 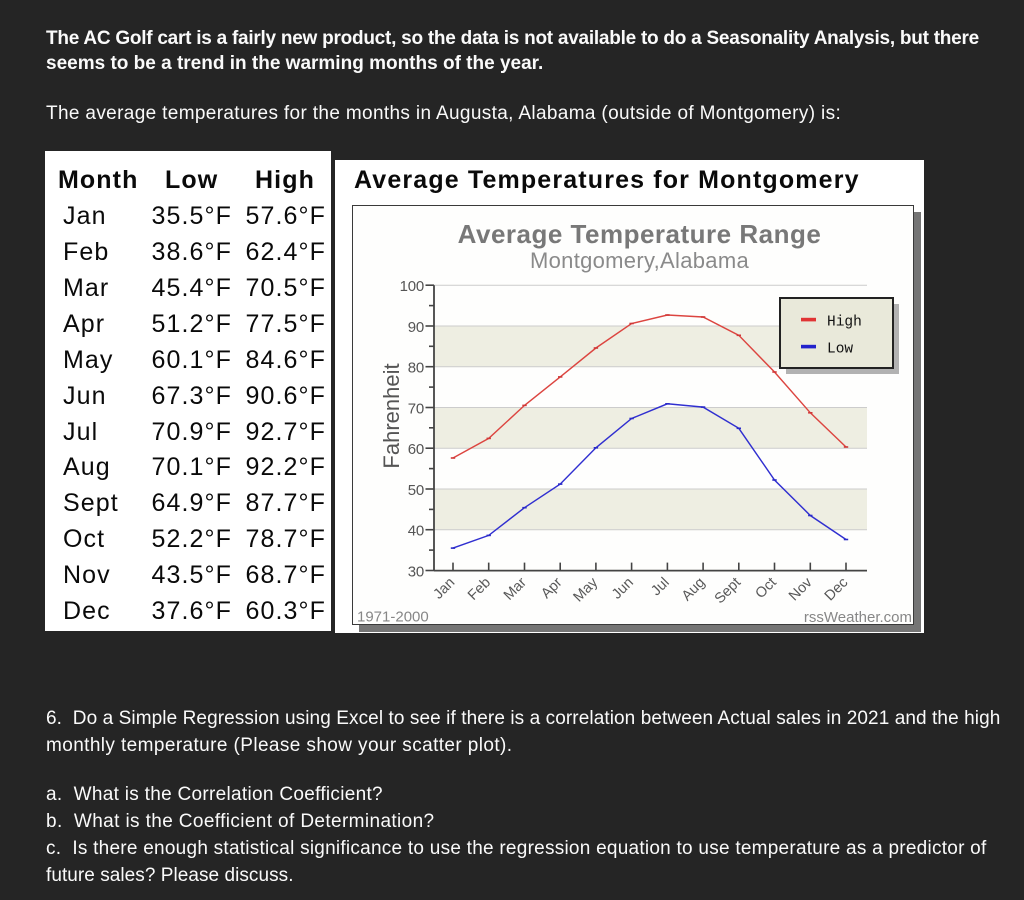 What do you see at coordinates (416, 490) in the screenshot?
I see `svg-text: 50` at bounding box center [416, 490].